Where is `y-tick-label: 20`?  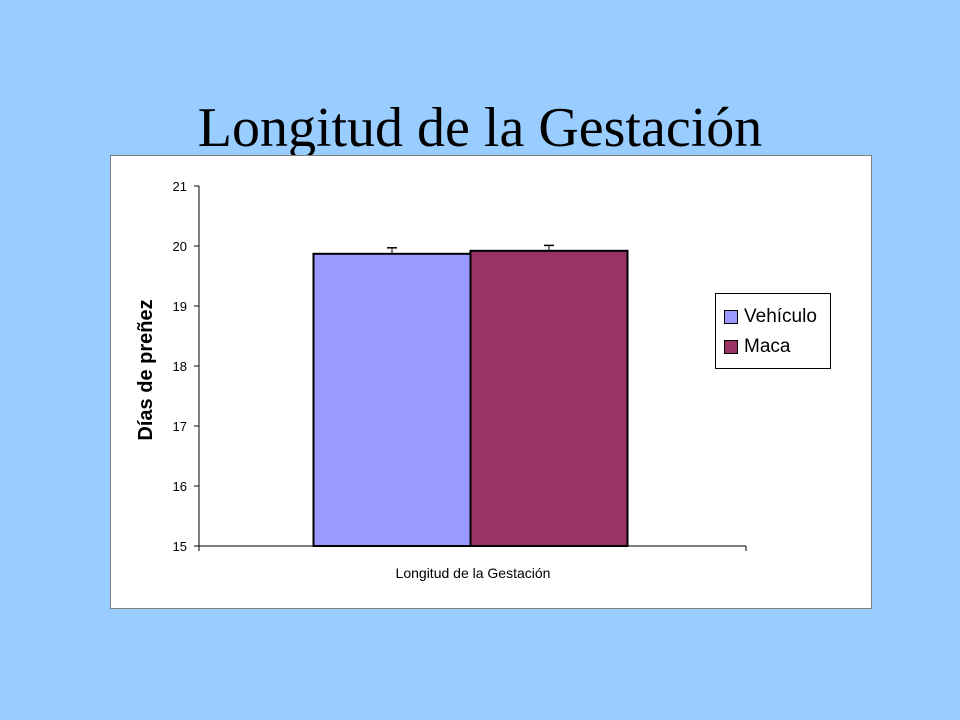 y-tick-label: 20 is located at coordinates (180, 246).